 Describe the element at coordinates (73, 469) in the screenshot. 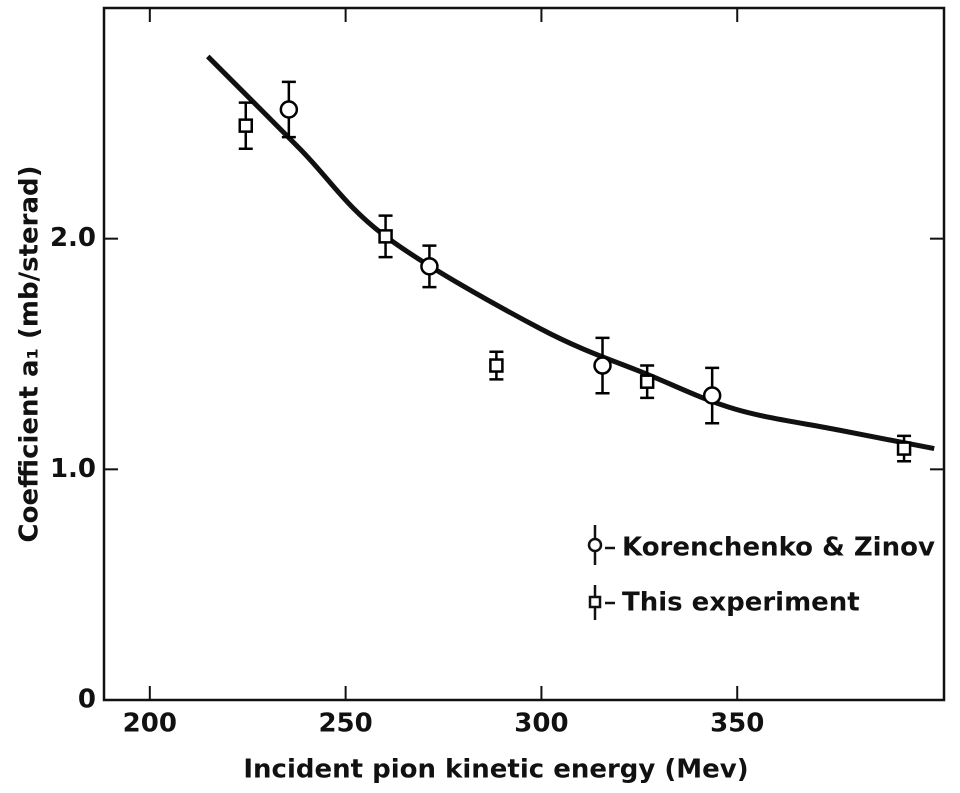

I see `y-tick-label: 1.0` at that location.